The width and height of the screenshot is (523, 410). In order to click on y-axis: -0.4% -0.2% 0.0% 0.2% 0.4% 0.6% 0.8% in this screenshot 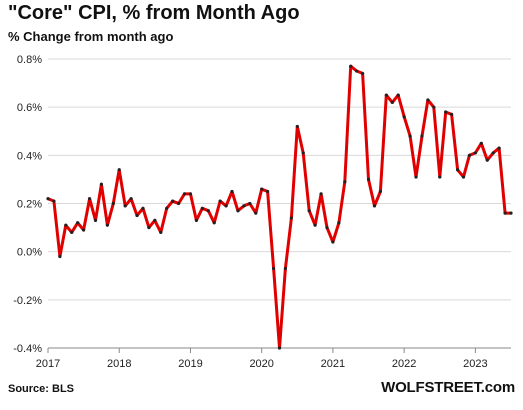, I will do `click(27, 204)`.